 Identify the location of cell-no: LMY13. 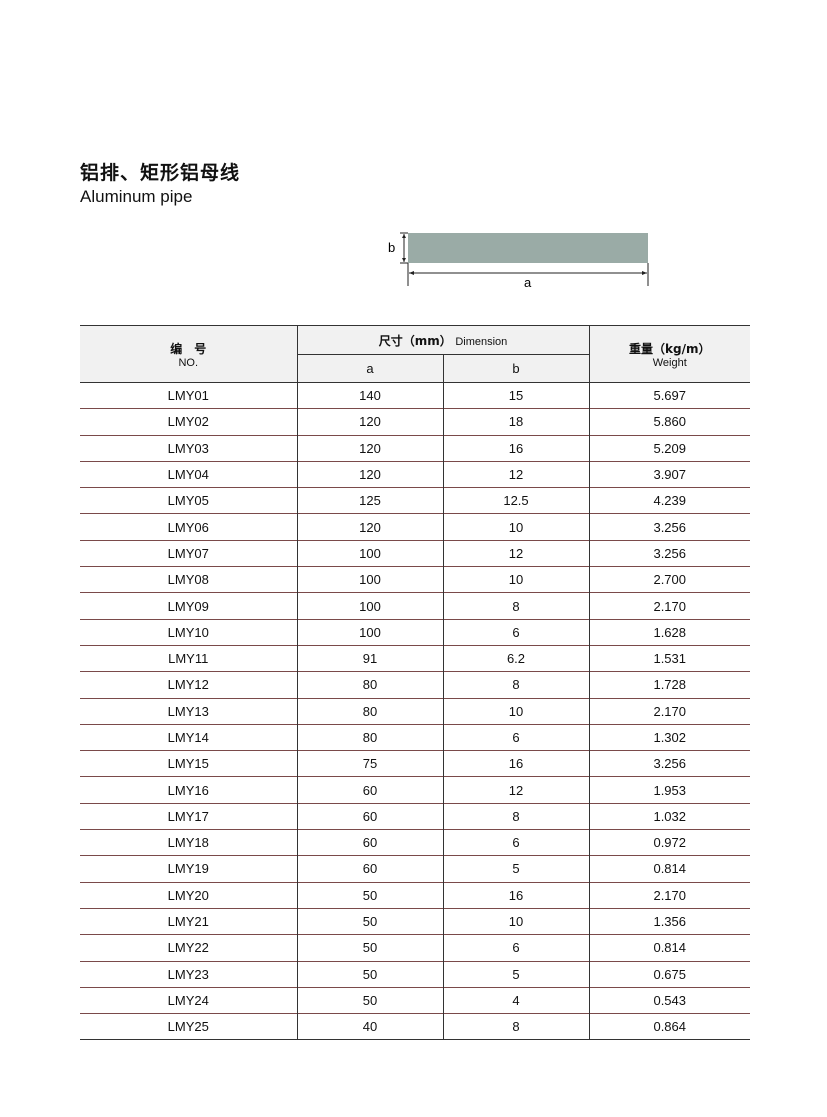
(188, 711).